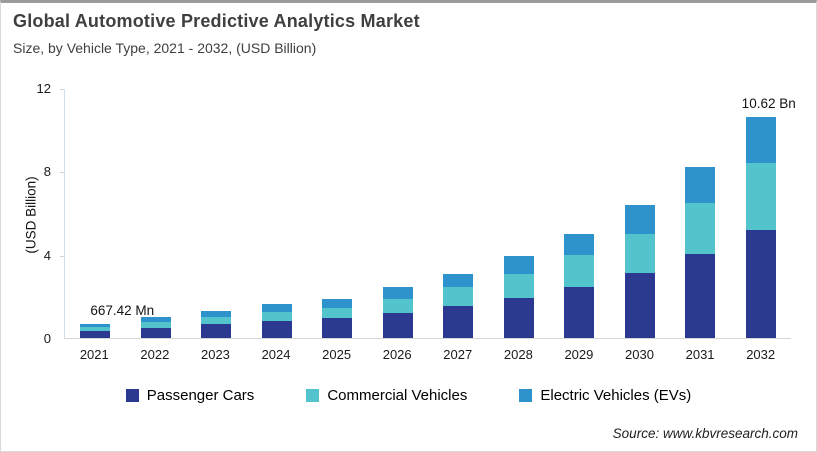 Image resolution: width=817 pixels, height=452 pixels. Describe the element at coordinates (579, 354) in the screenshot. I see `x-axis-label-2029: 2029` at that location.